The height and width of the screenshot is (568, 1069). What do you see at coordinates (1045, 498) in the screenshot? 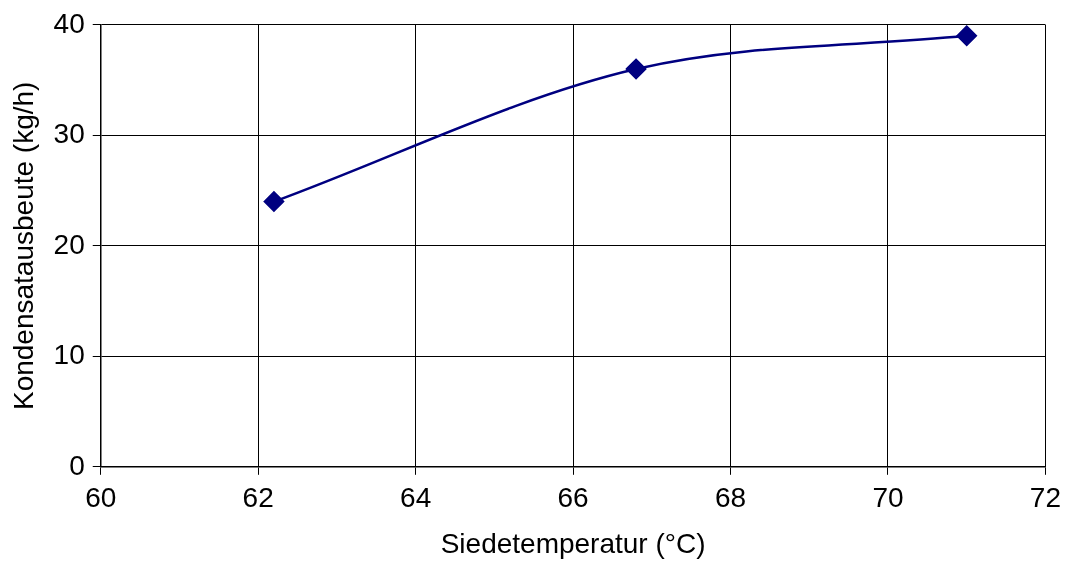
I see `x-tick-label: 72` at bounding box center [1045, 498].